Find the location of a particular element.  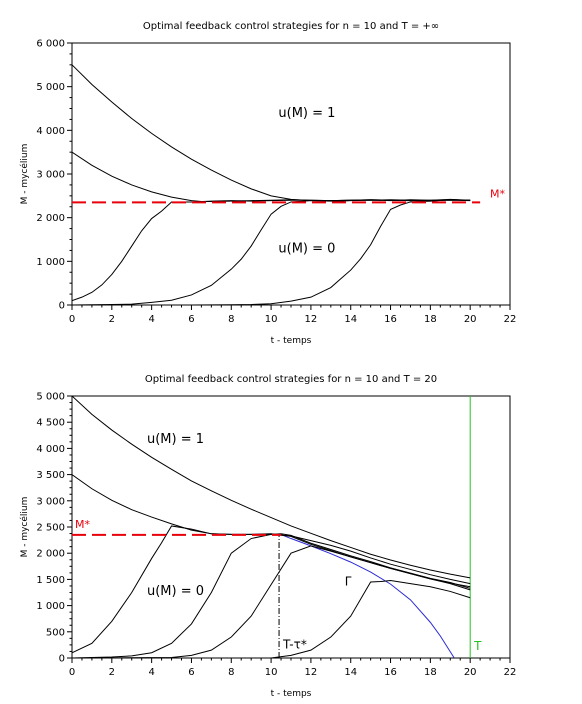

chart2-ylabel: M - mycélium is located at coordinates (24, 527).